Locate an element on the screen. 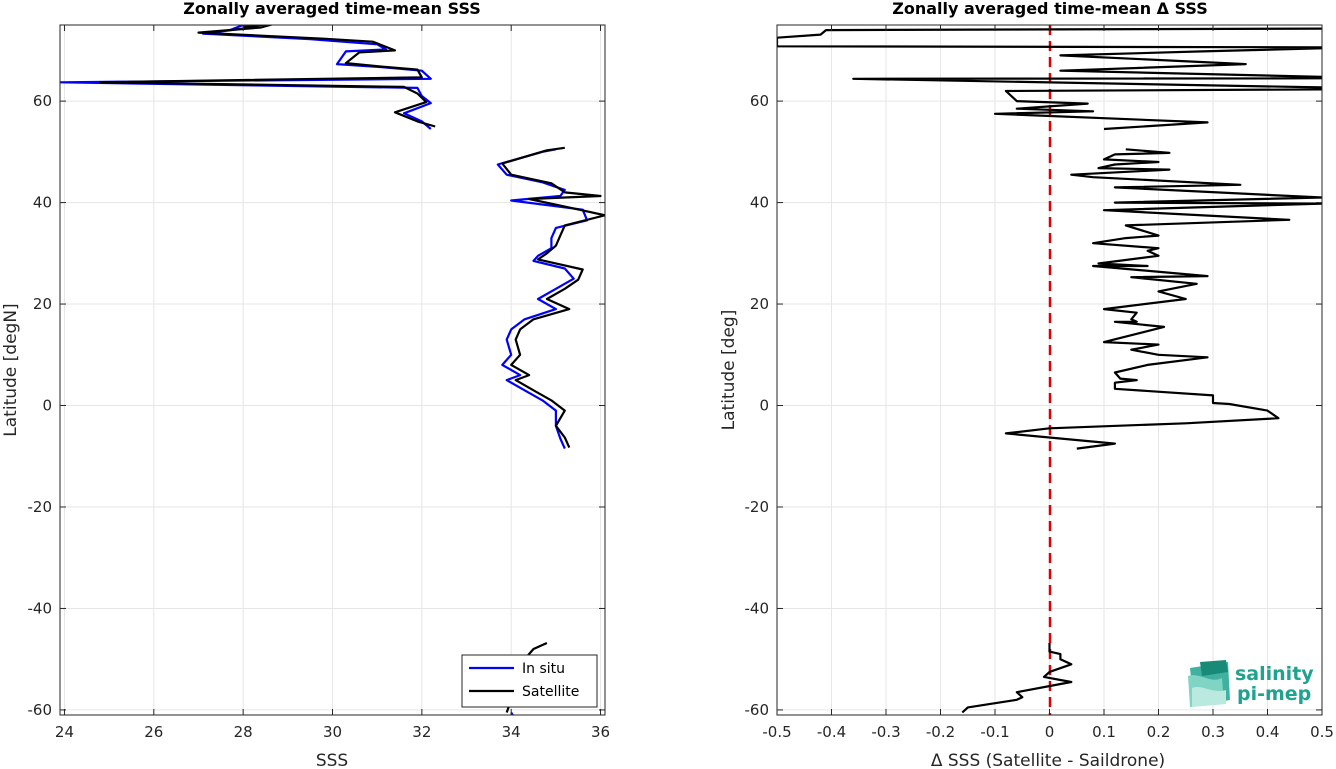  legend-label-satellite: Satellite is located at coordinates (550, 692).